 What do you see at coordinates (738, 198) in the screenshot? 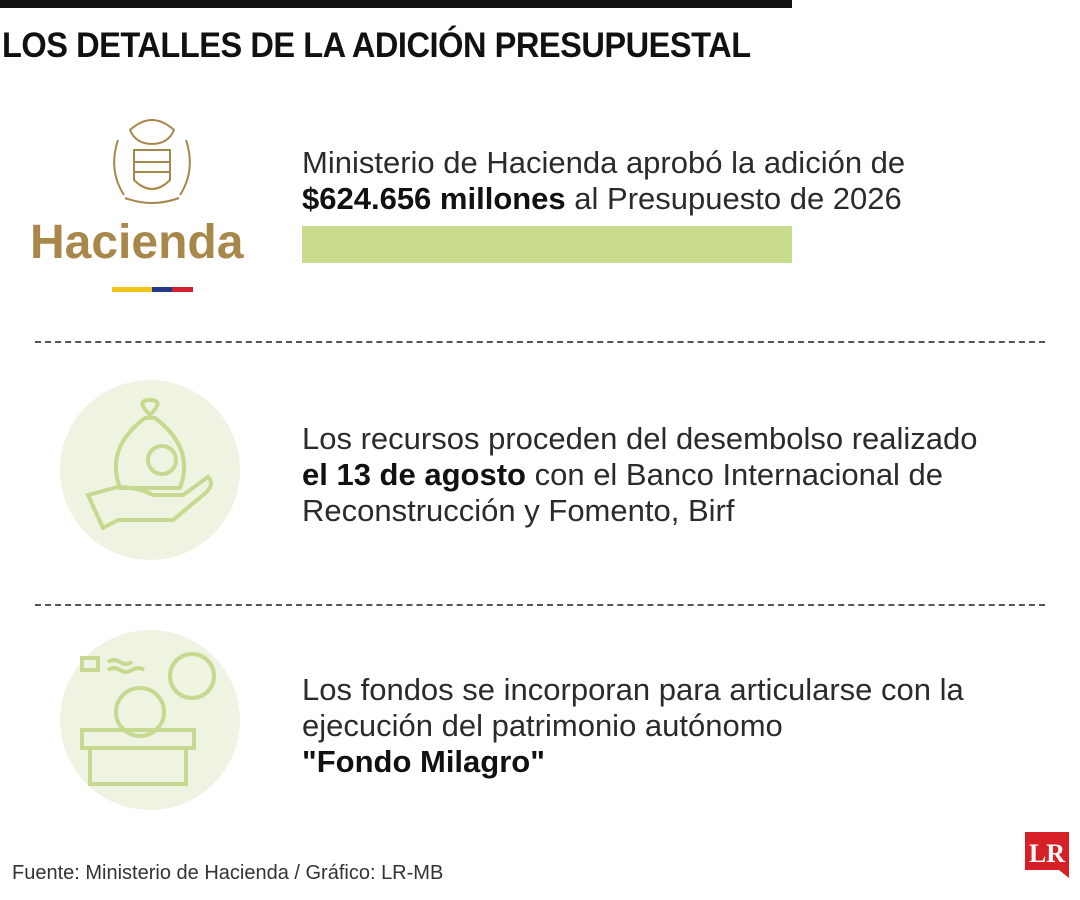
I see `text: al Presupuesto de 2026` at bounding box center [738, 198].